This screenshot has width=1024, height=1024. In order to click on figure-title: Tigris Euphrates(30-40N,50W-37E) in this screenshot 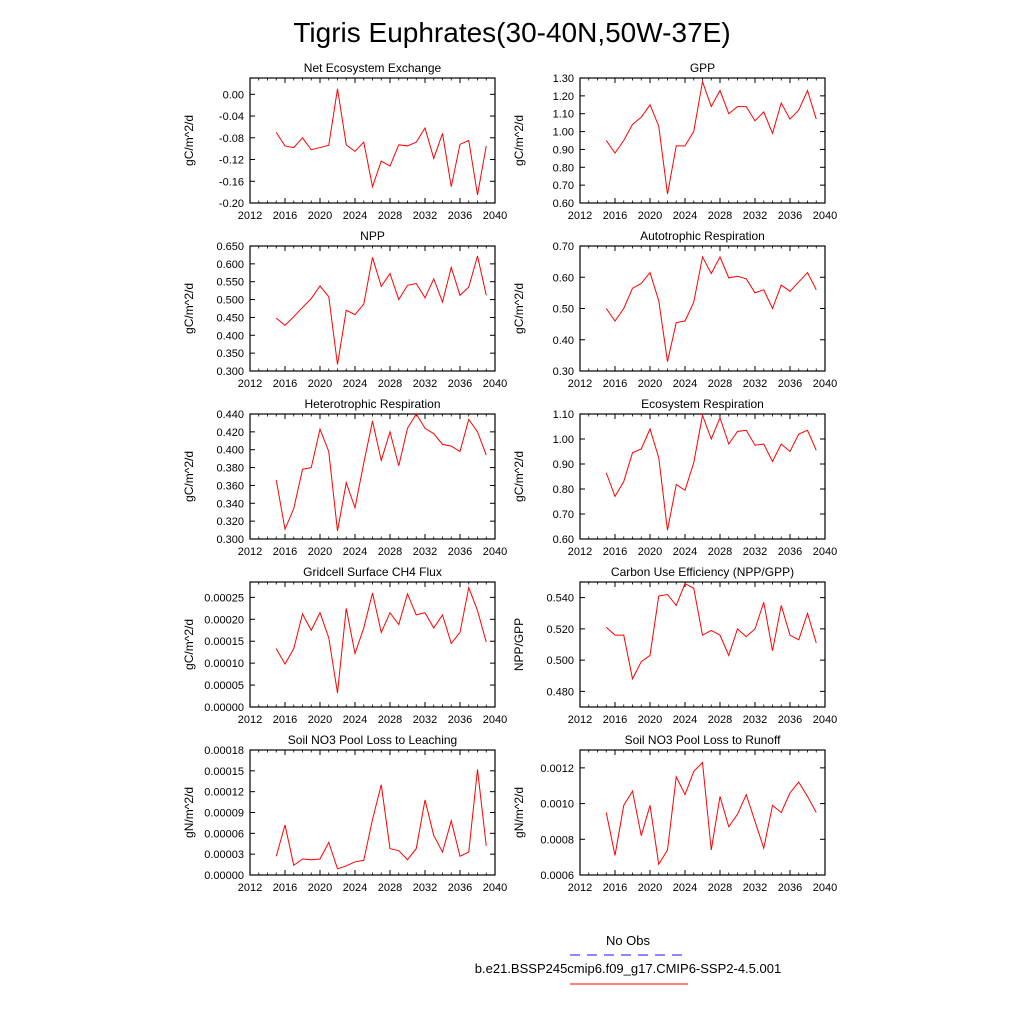, I will do `click(511, 32)`.